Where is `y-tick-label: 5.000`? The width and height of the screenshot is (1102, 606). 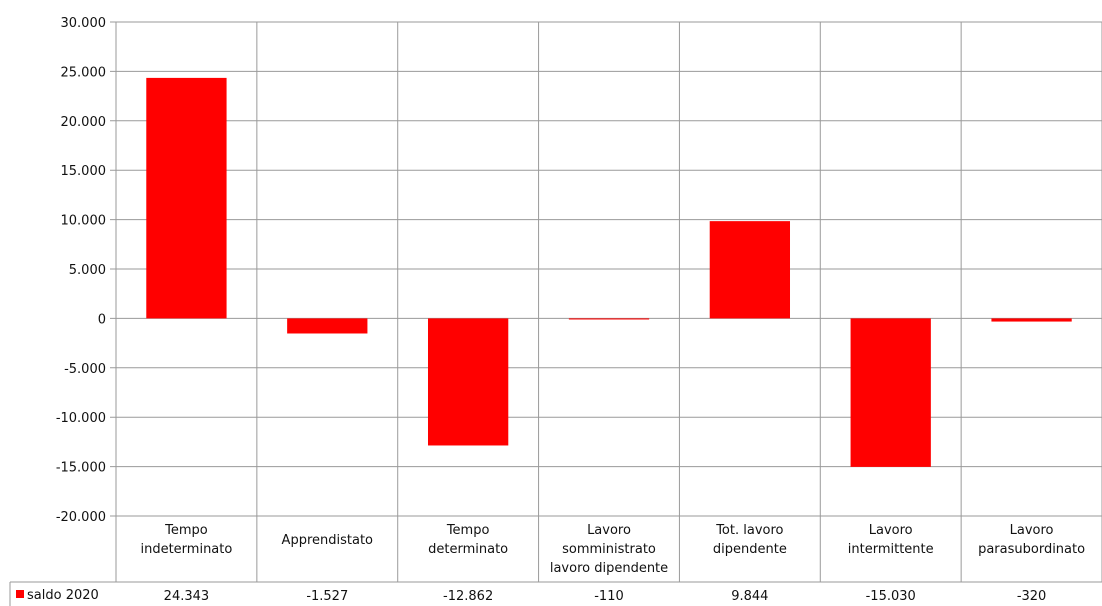
y-tick-label: 5.000 is located at coordinates (87, 270).